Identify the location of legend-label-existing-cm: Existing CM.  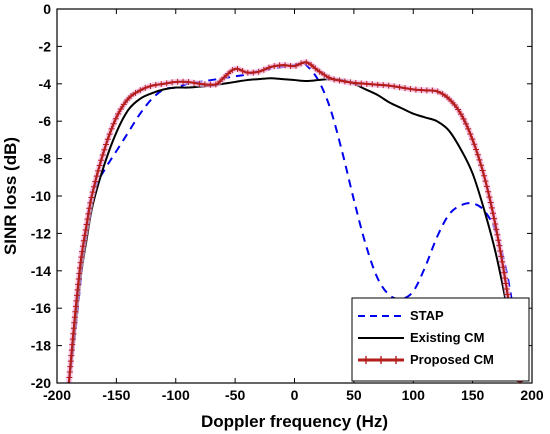
(447, 337).